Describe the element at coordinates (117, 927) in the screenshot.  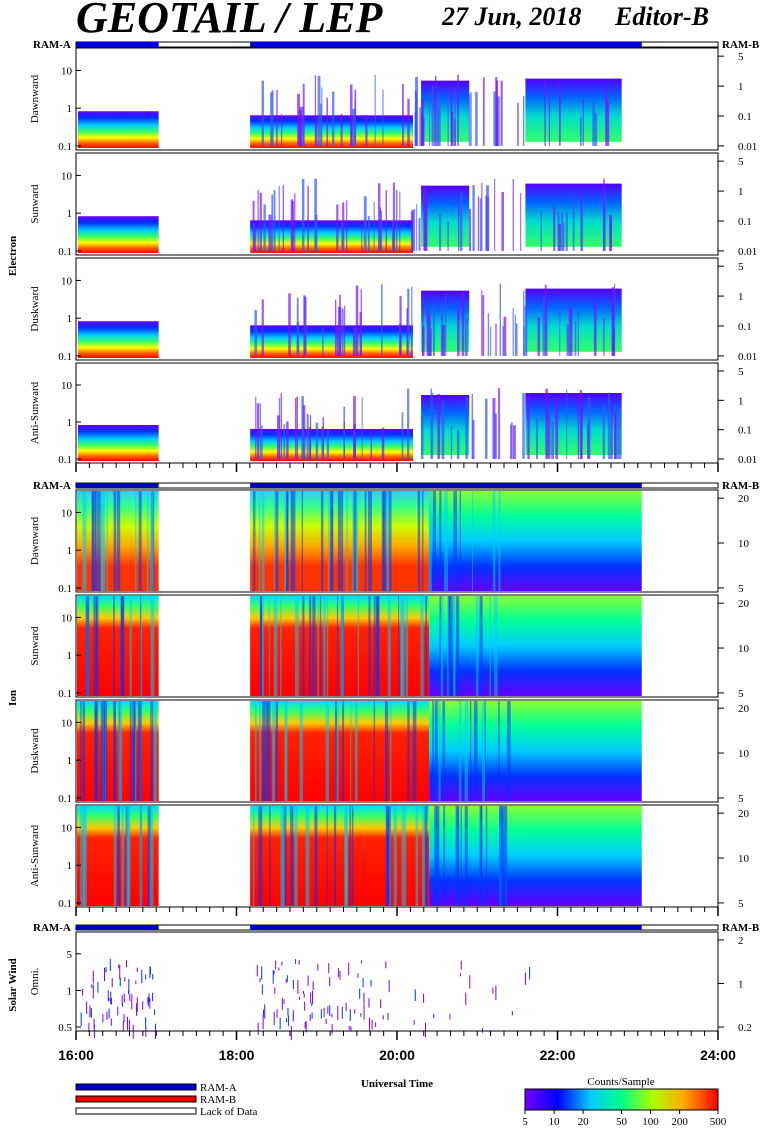
I see `solarwind-ram-a-bar` at that location.